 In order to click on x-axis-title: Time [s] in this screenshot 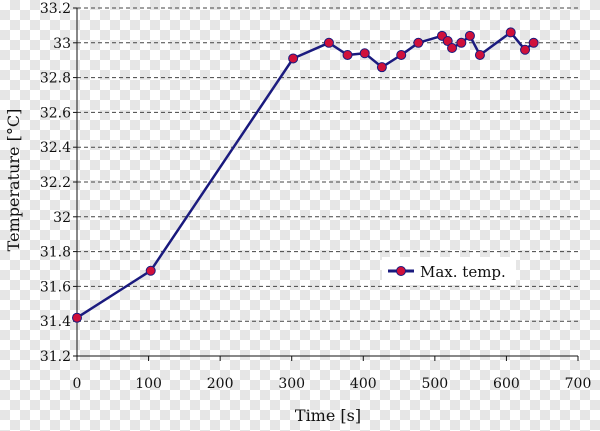, I will do `click(328, 415)`.